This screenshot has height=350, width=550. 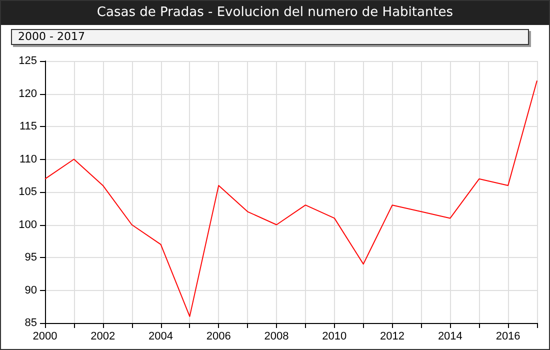 I want to click on x-tick-label: 2002, so click(x=103, y=336).